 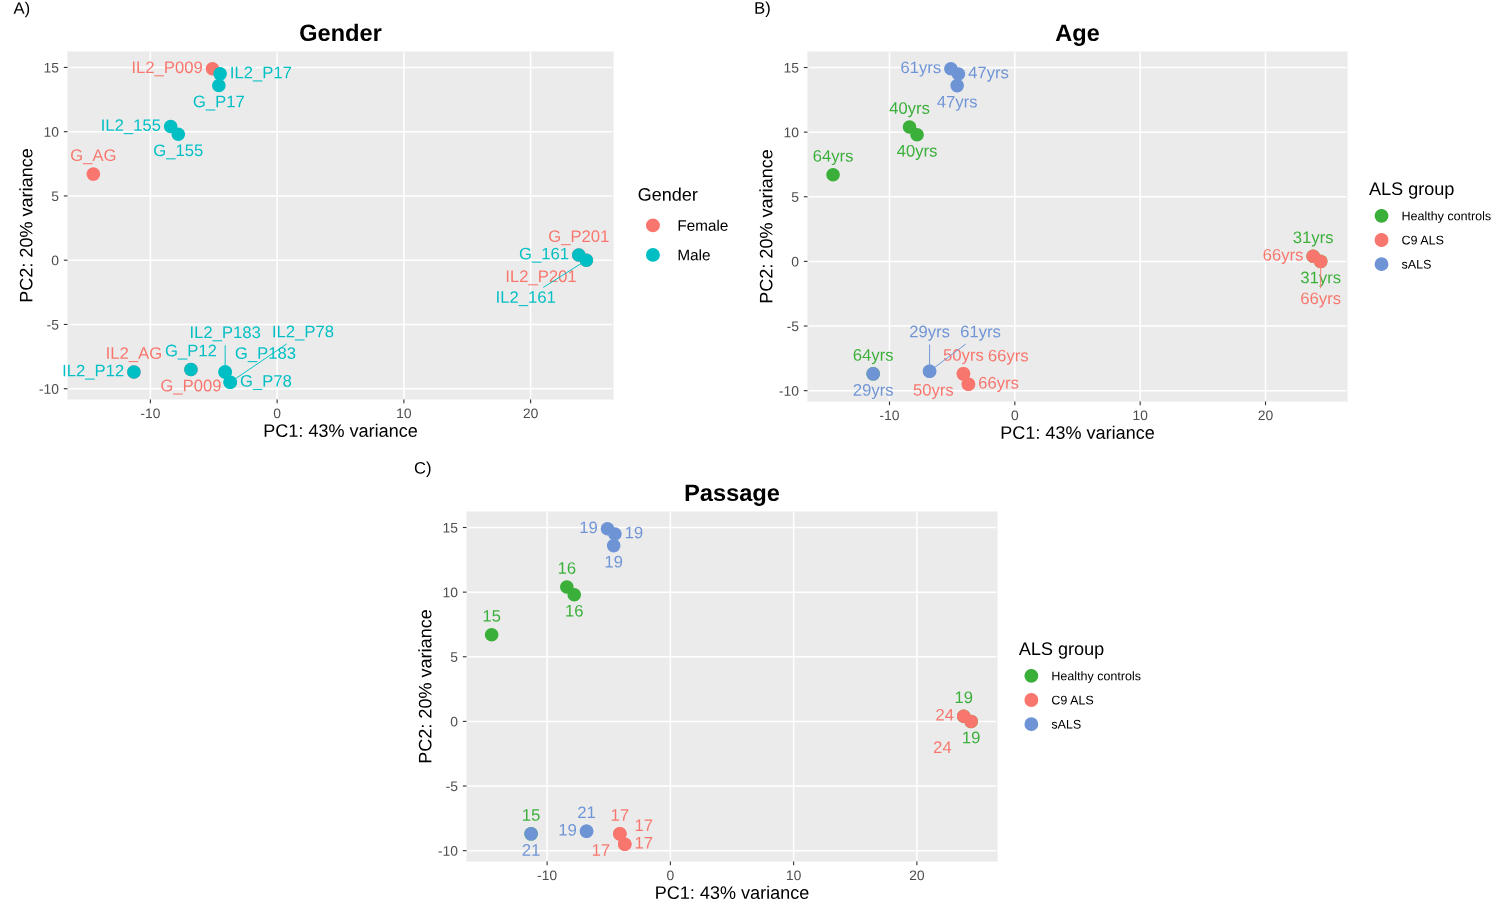 I want to click on annotation: G_155, so click(x=178, y=152).